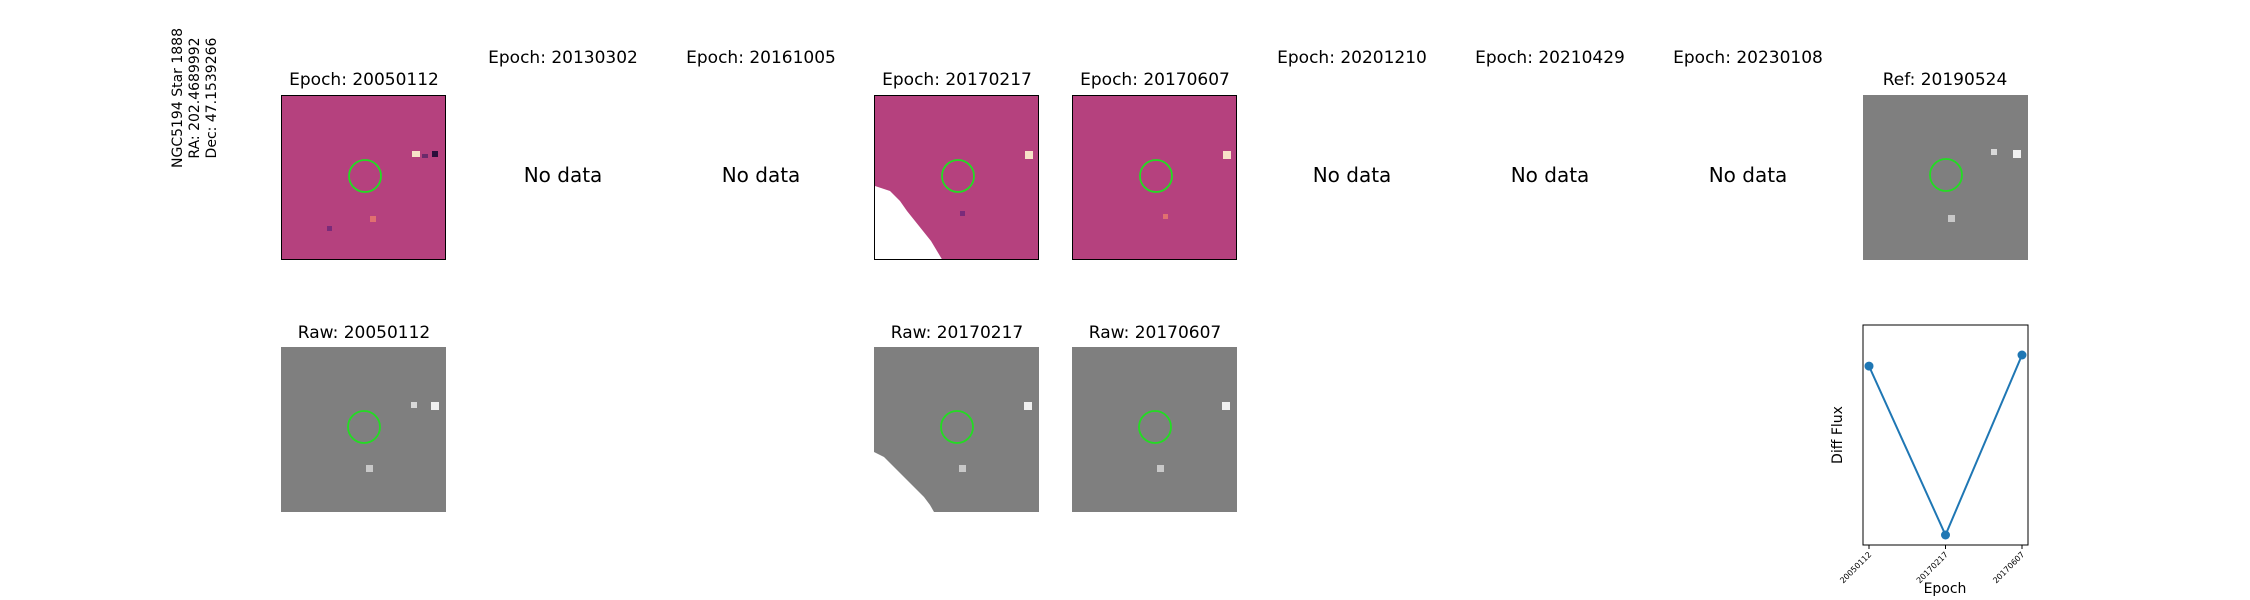 The image size is (2250, 600). Describe the element at coordinates (1748, 175) in the screenshot. I see `nodata-label-8: No data` at that location.